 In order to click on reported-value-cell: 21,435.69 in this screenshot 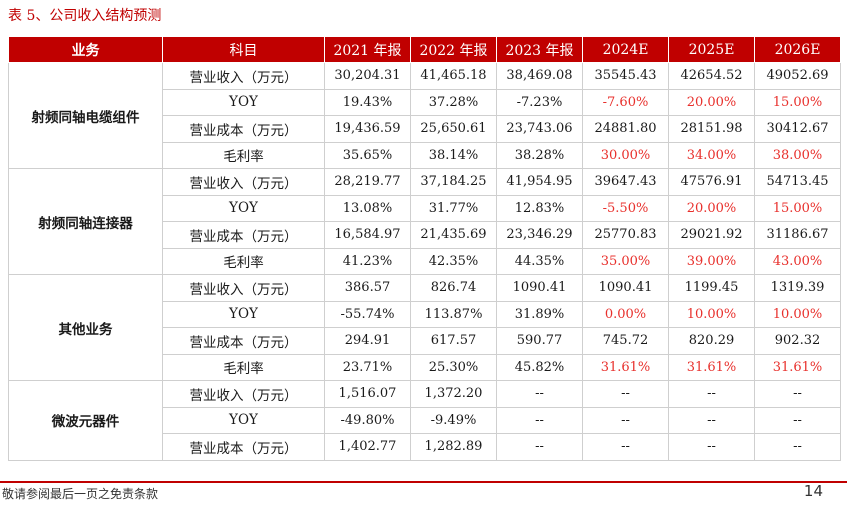, I will do `click(453, 235)`.